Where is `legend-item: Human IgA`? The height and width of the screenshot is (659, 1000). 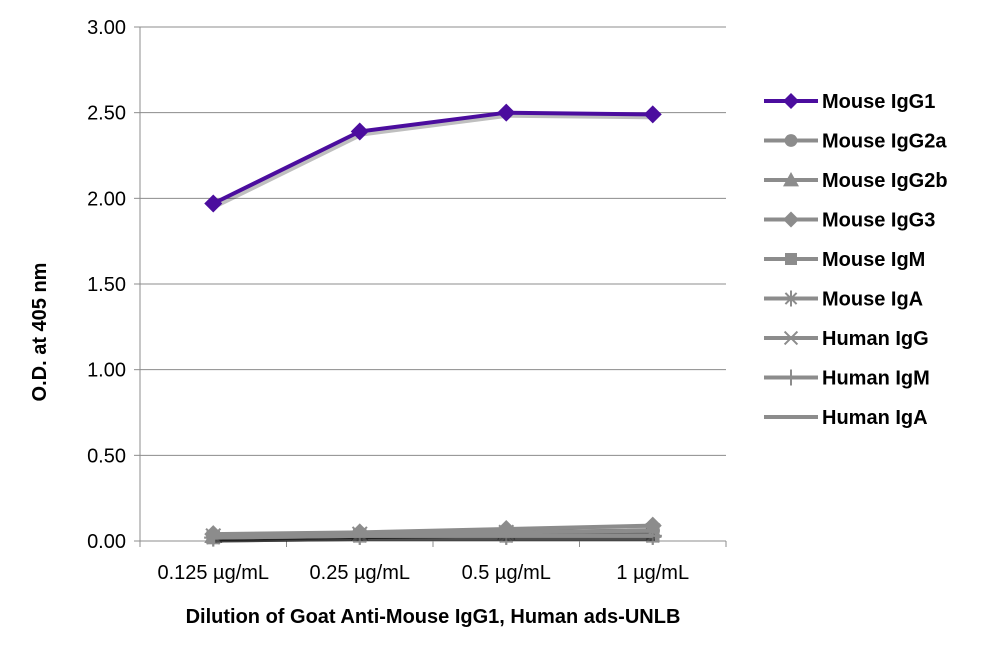
legend-item: Human IgA is located at coordinates (846, 418).